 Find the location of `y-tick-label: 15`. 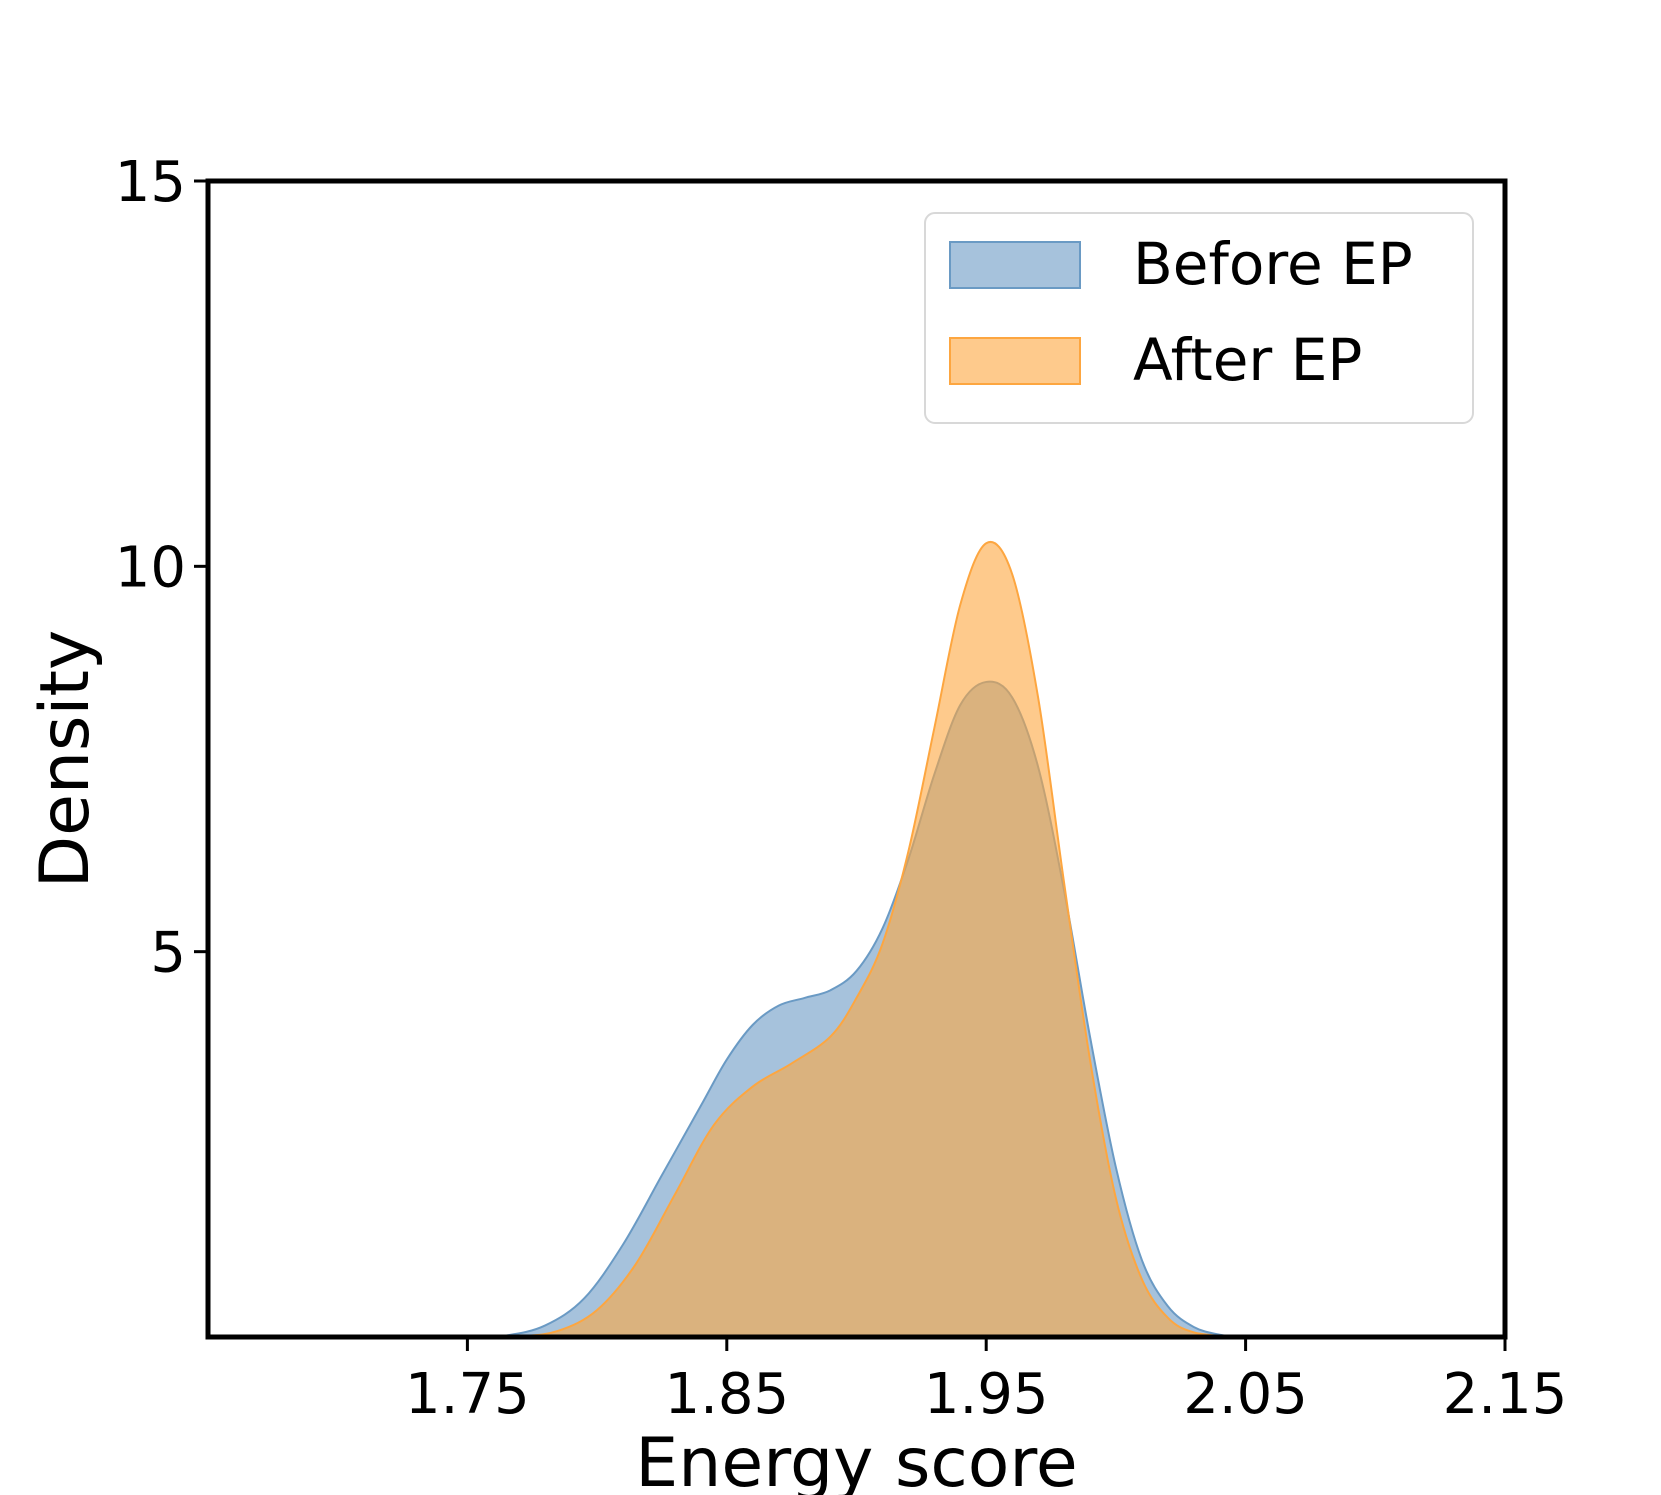

y-tick-label: 15 is located at coordinates (150, 182).